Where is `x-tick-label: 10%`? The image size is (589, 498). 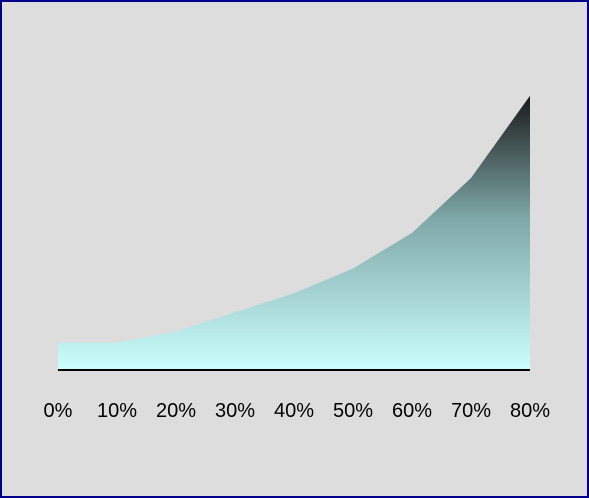 x-tick-label: 10% is located at coordinates (117, 411).